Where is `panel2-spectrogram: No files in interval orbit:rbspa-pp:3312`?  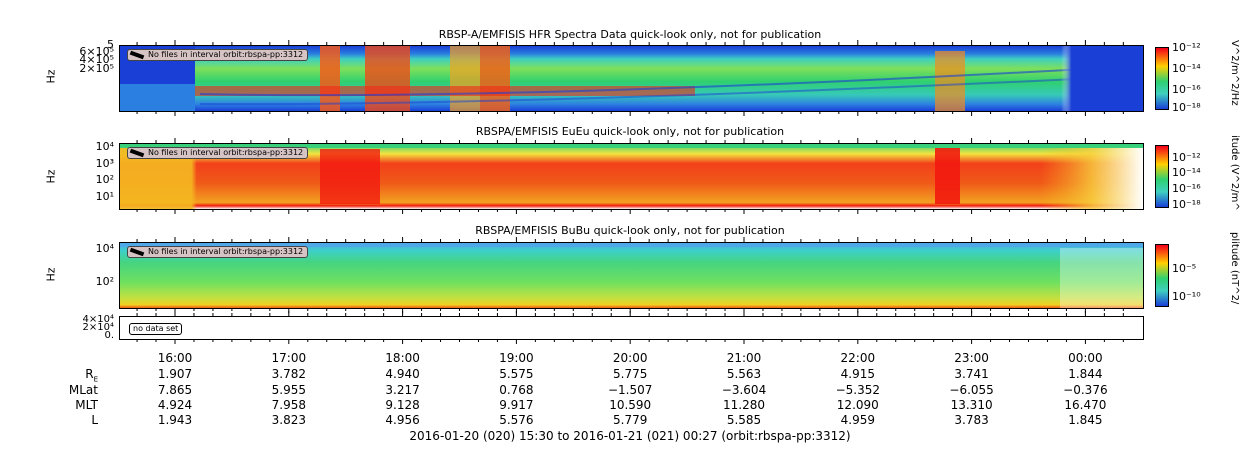 panel2-spectrogram: No files in interval orbit:rbspa-pp:3312 is located at coordinates (631, 176).